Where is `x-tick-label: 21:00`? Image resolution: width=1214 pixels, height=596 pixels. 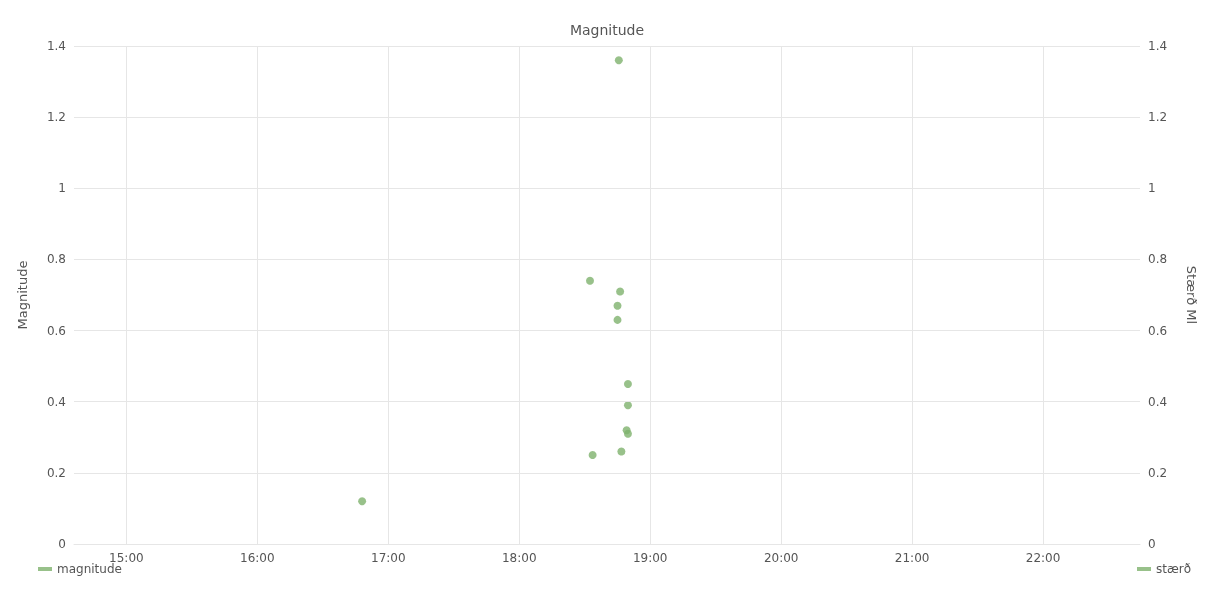
x-tick-label: 21:00 is located at coordinates (912, 558).